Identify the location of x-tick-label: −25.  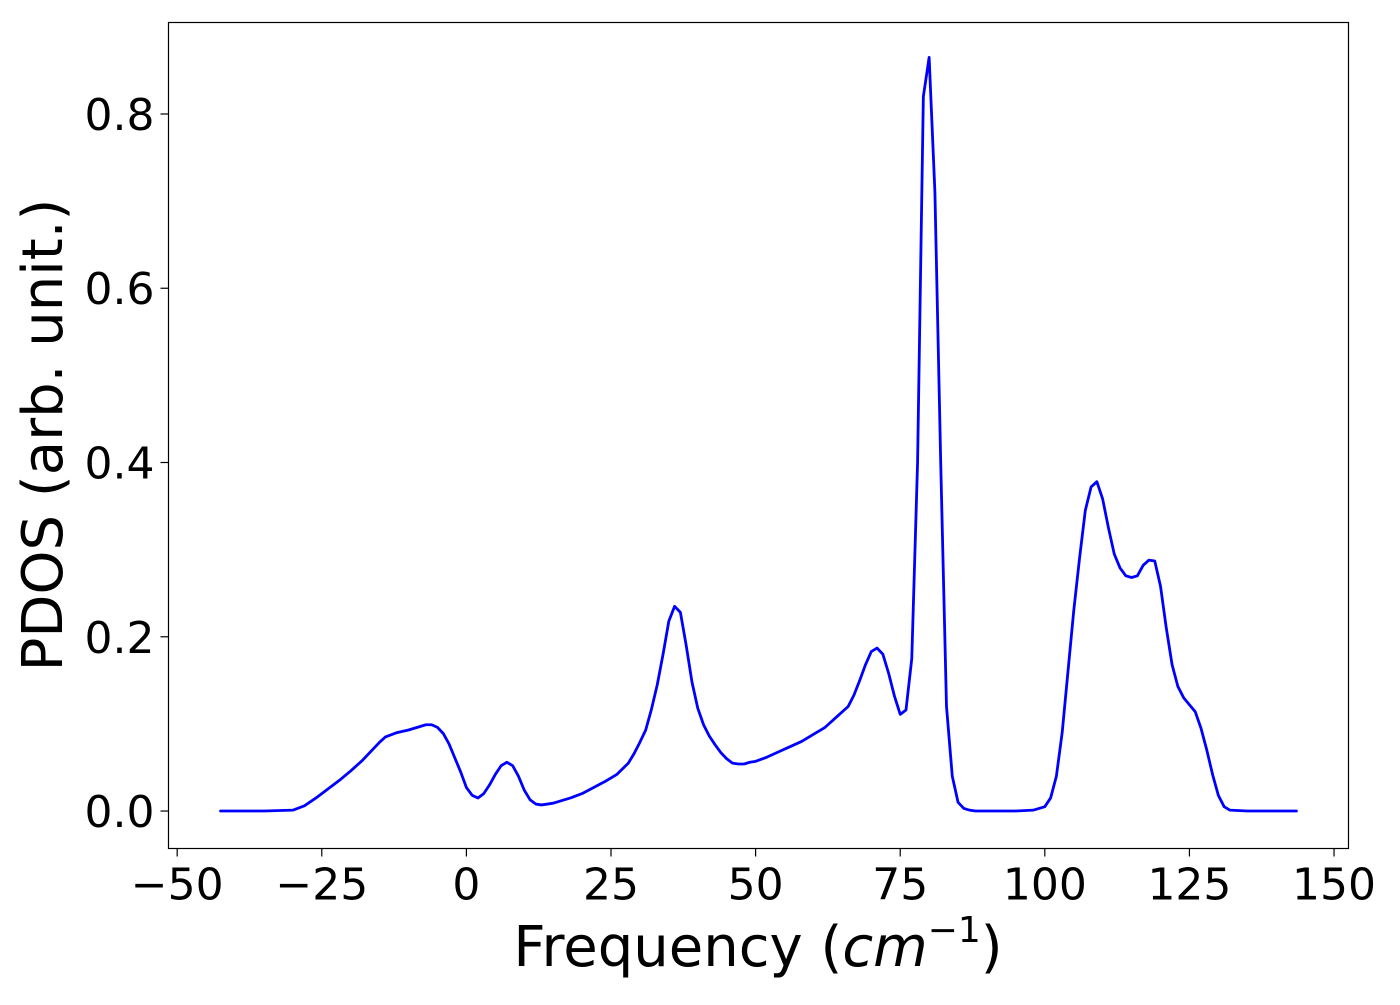
(321, 885).